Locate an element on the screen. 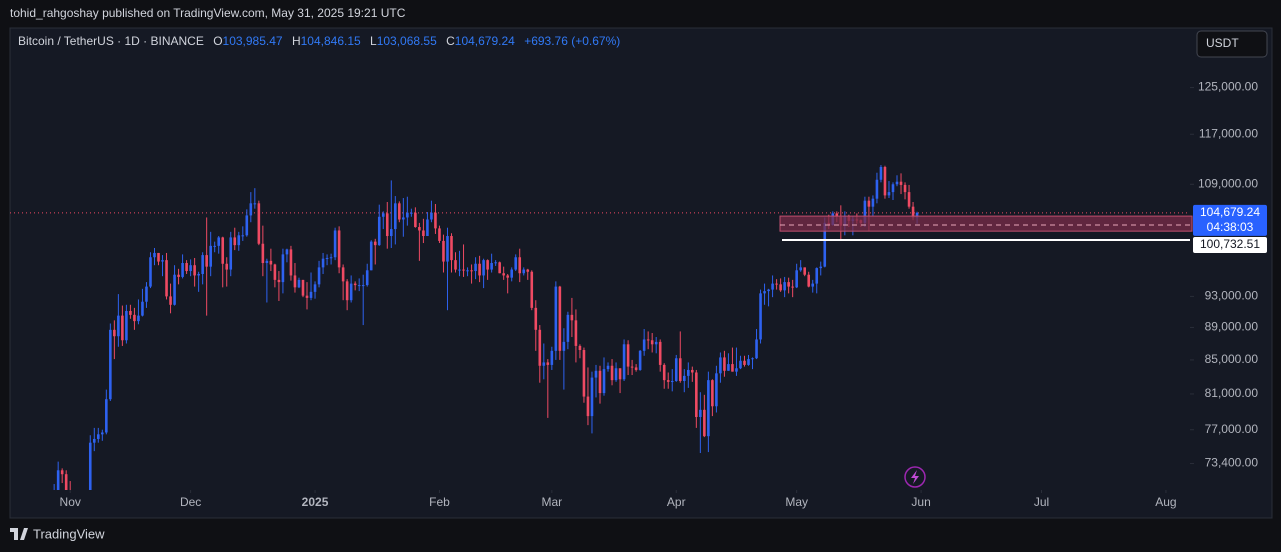 This screenshot has width=1281, height=552. ohlc-label: C is located at coordinates (450, 41).